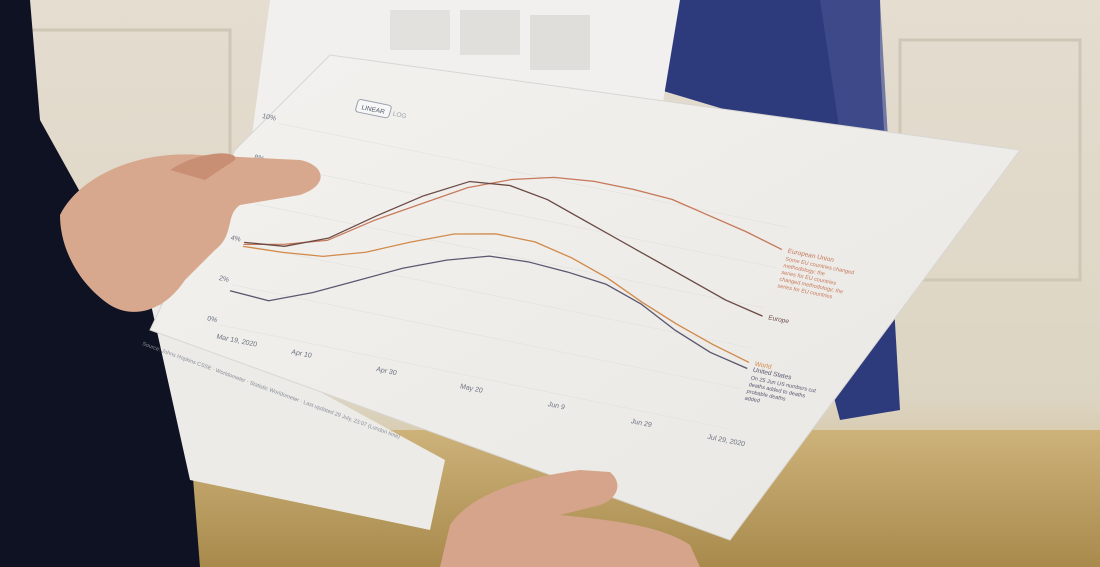 Image resolution: width=1100 pixels, height=567 pixels. Describe the element at coordinates (224, 279) in the screenshot. I see `y-tick-label: 2%` at that location.